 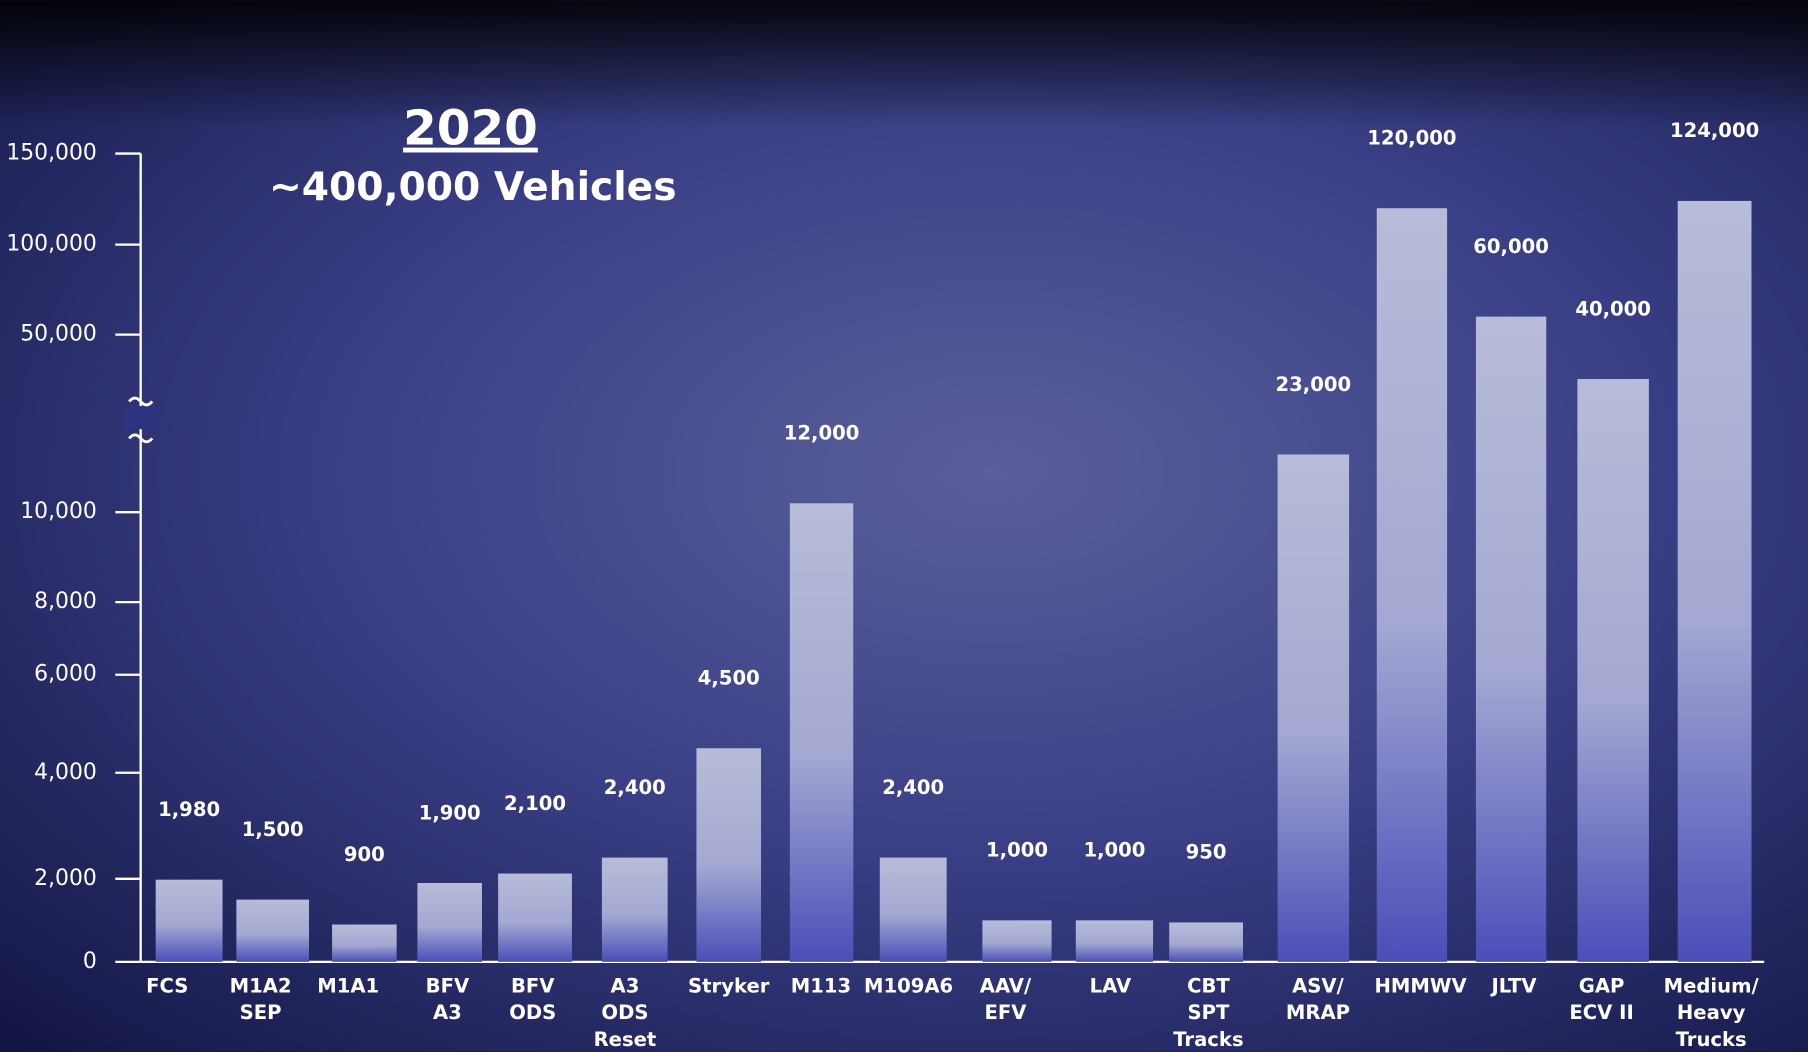 I want to click on value-label: 23,000, so click(x=1314, y=384).